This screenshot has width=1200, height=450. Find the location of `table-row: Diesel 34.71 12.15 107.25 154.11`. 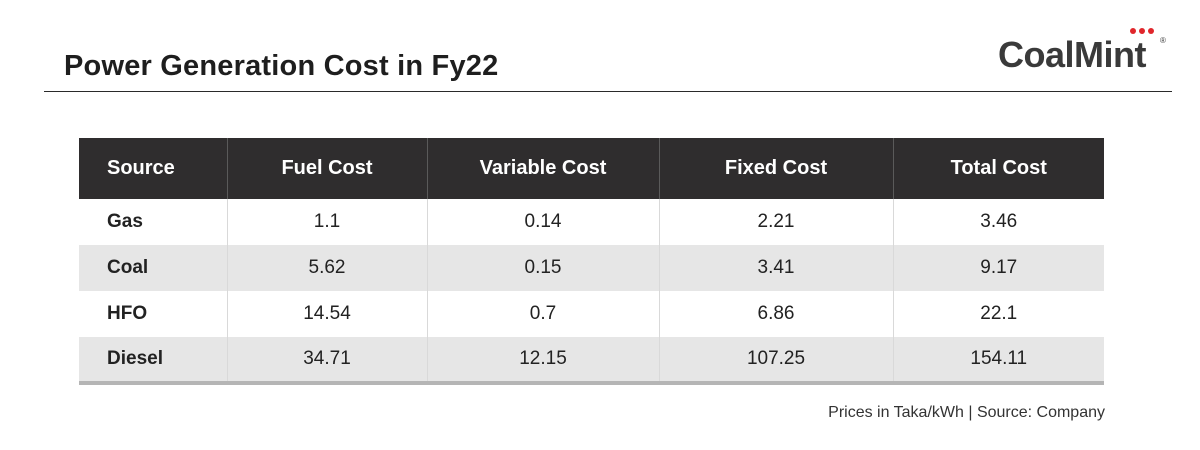

table-row: Diesel 34.71 12.15 107.25 154.11 is located at coordinates (591, 360).